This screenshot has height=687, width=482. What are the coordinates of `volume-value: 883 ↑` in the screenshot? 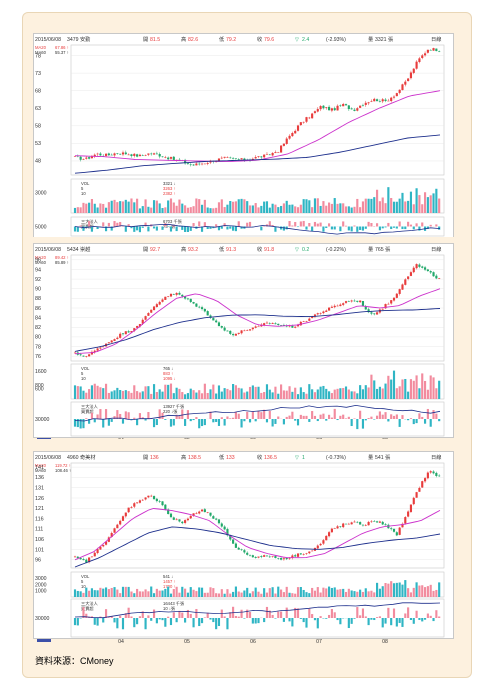 It's located at (168, 373).